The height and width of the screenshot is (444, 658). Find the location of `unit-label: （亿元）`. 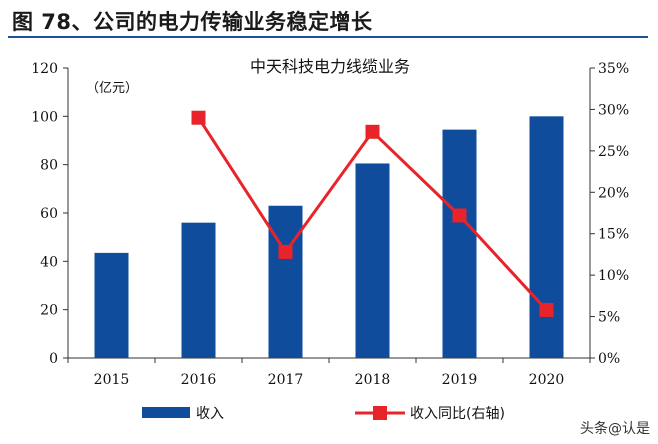

unit-label: （亿元） is located at coordinates (112, 88).